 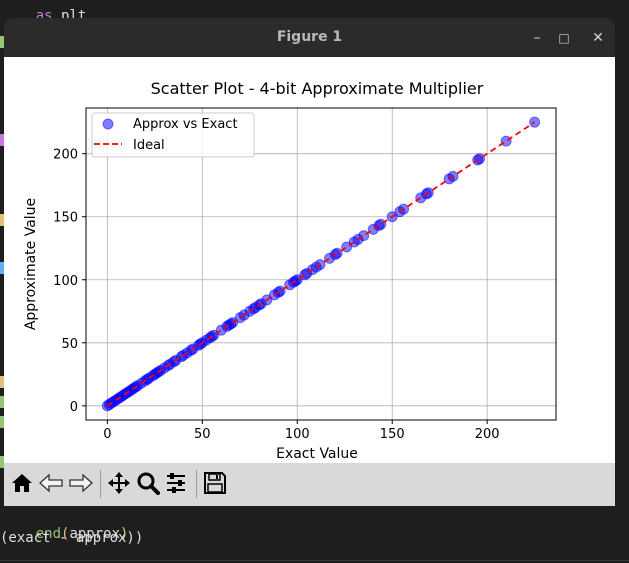 I want to click on x-tick-label: 200, so click(x=487, y=434).